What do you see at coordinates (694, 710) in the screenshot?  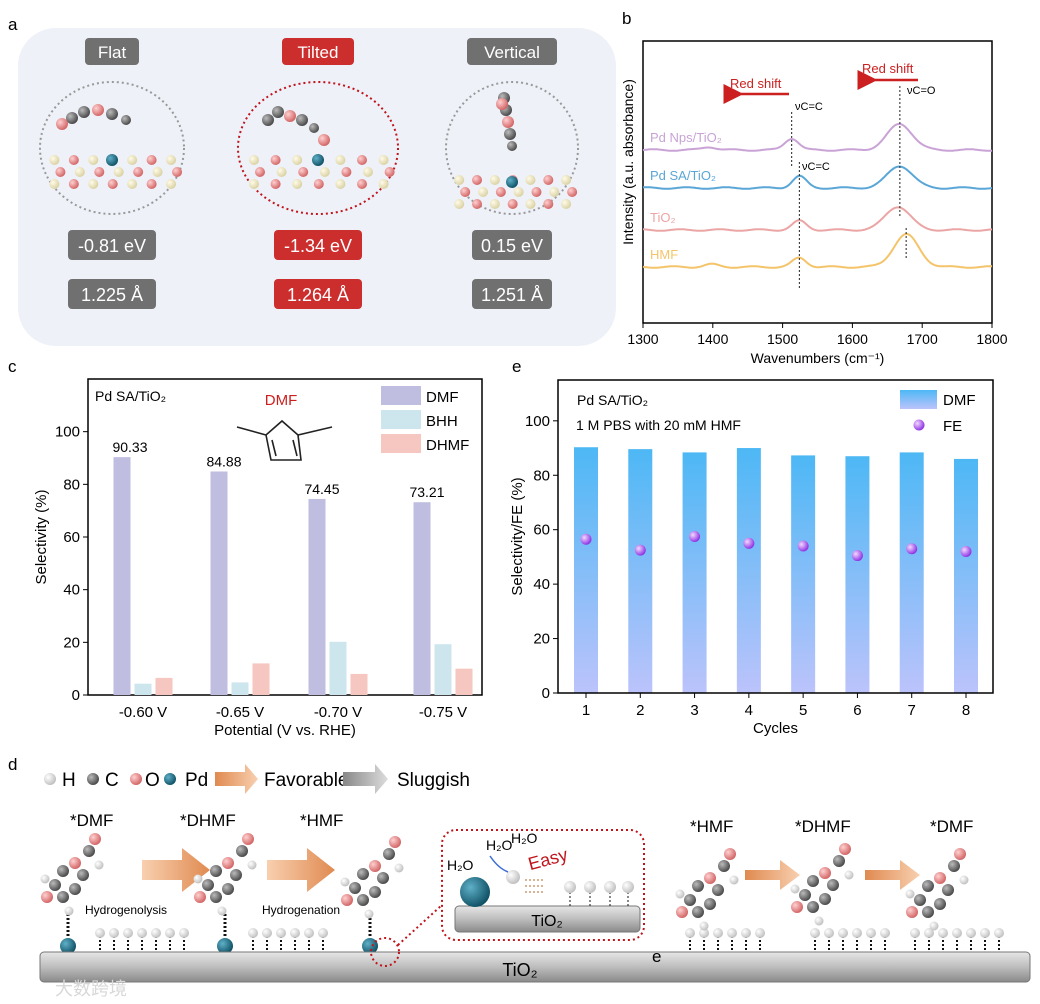 I see `x-tick-label: 3` at bounding box center [694, 710].